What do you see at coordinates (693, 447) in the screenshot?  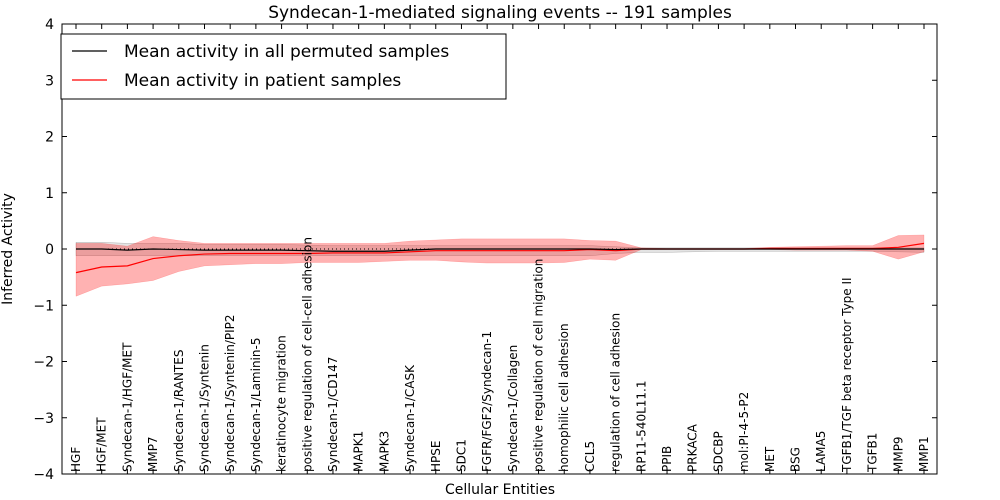 I see `x-tick-label: PRKACA` at bounding box center [693, 447].